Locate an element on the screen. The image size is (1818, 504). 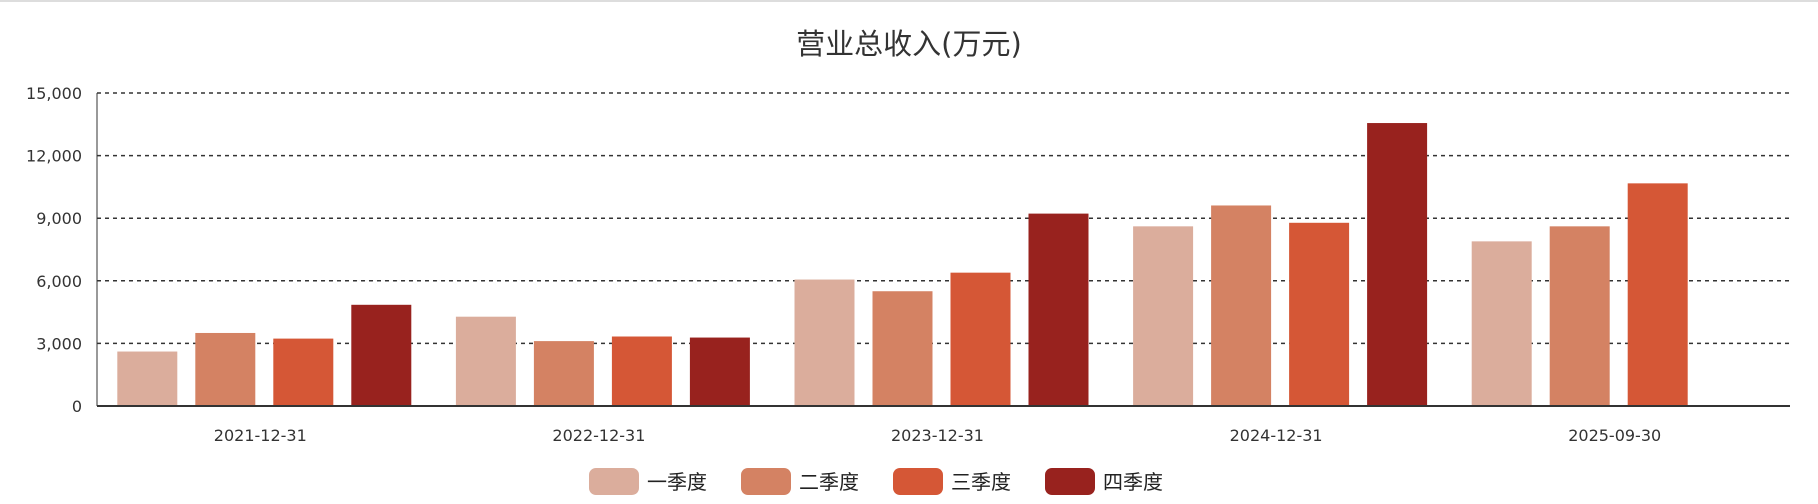
bar-2024-12-31-一季度 is located at coordinates (1163, 316).